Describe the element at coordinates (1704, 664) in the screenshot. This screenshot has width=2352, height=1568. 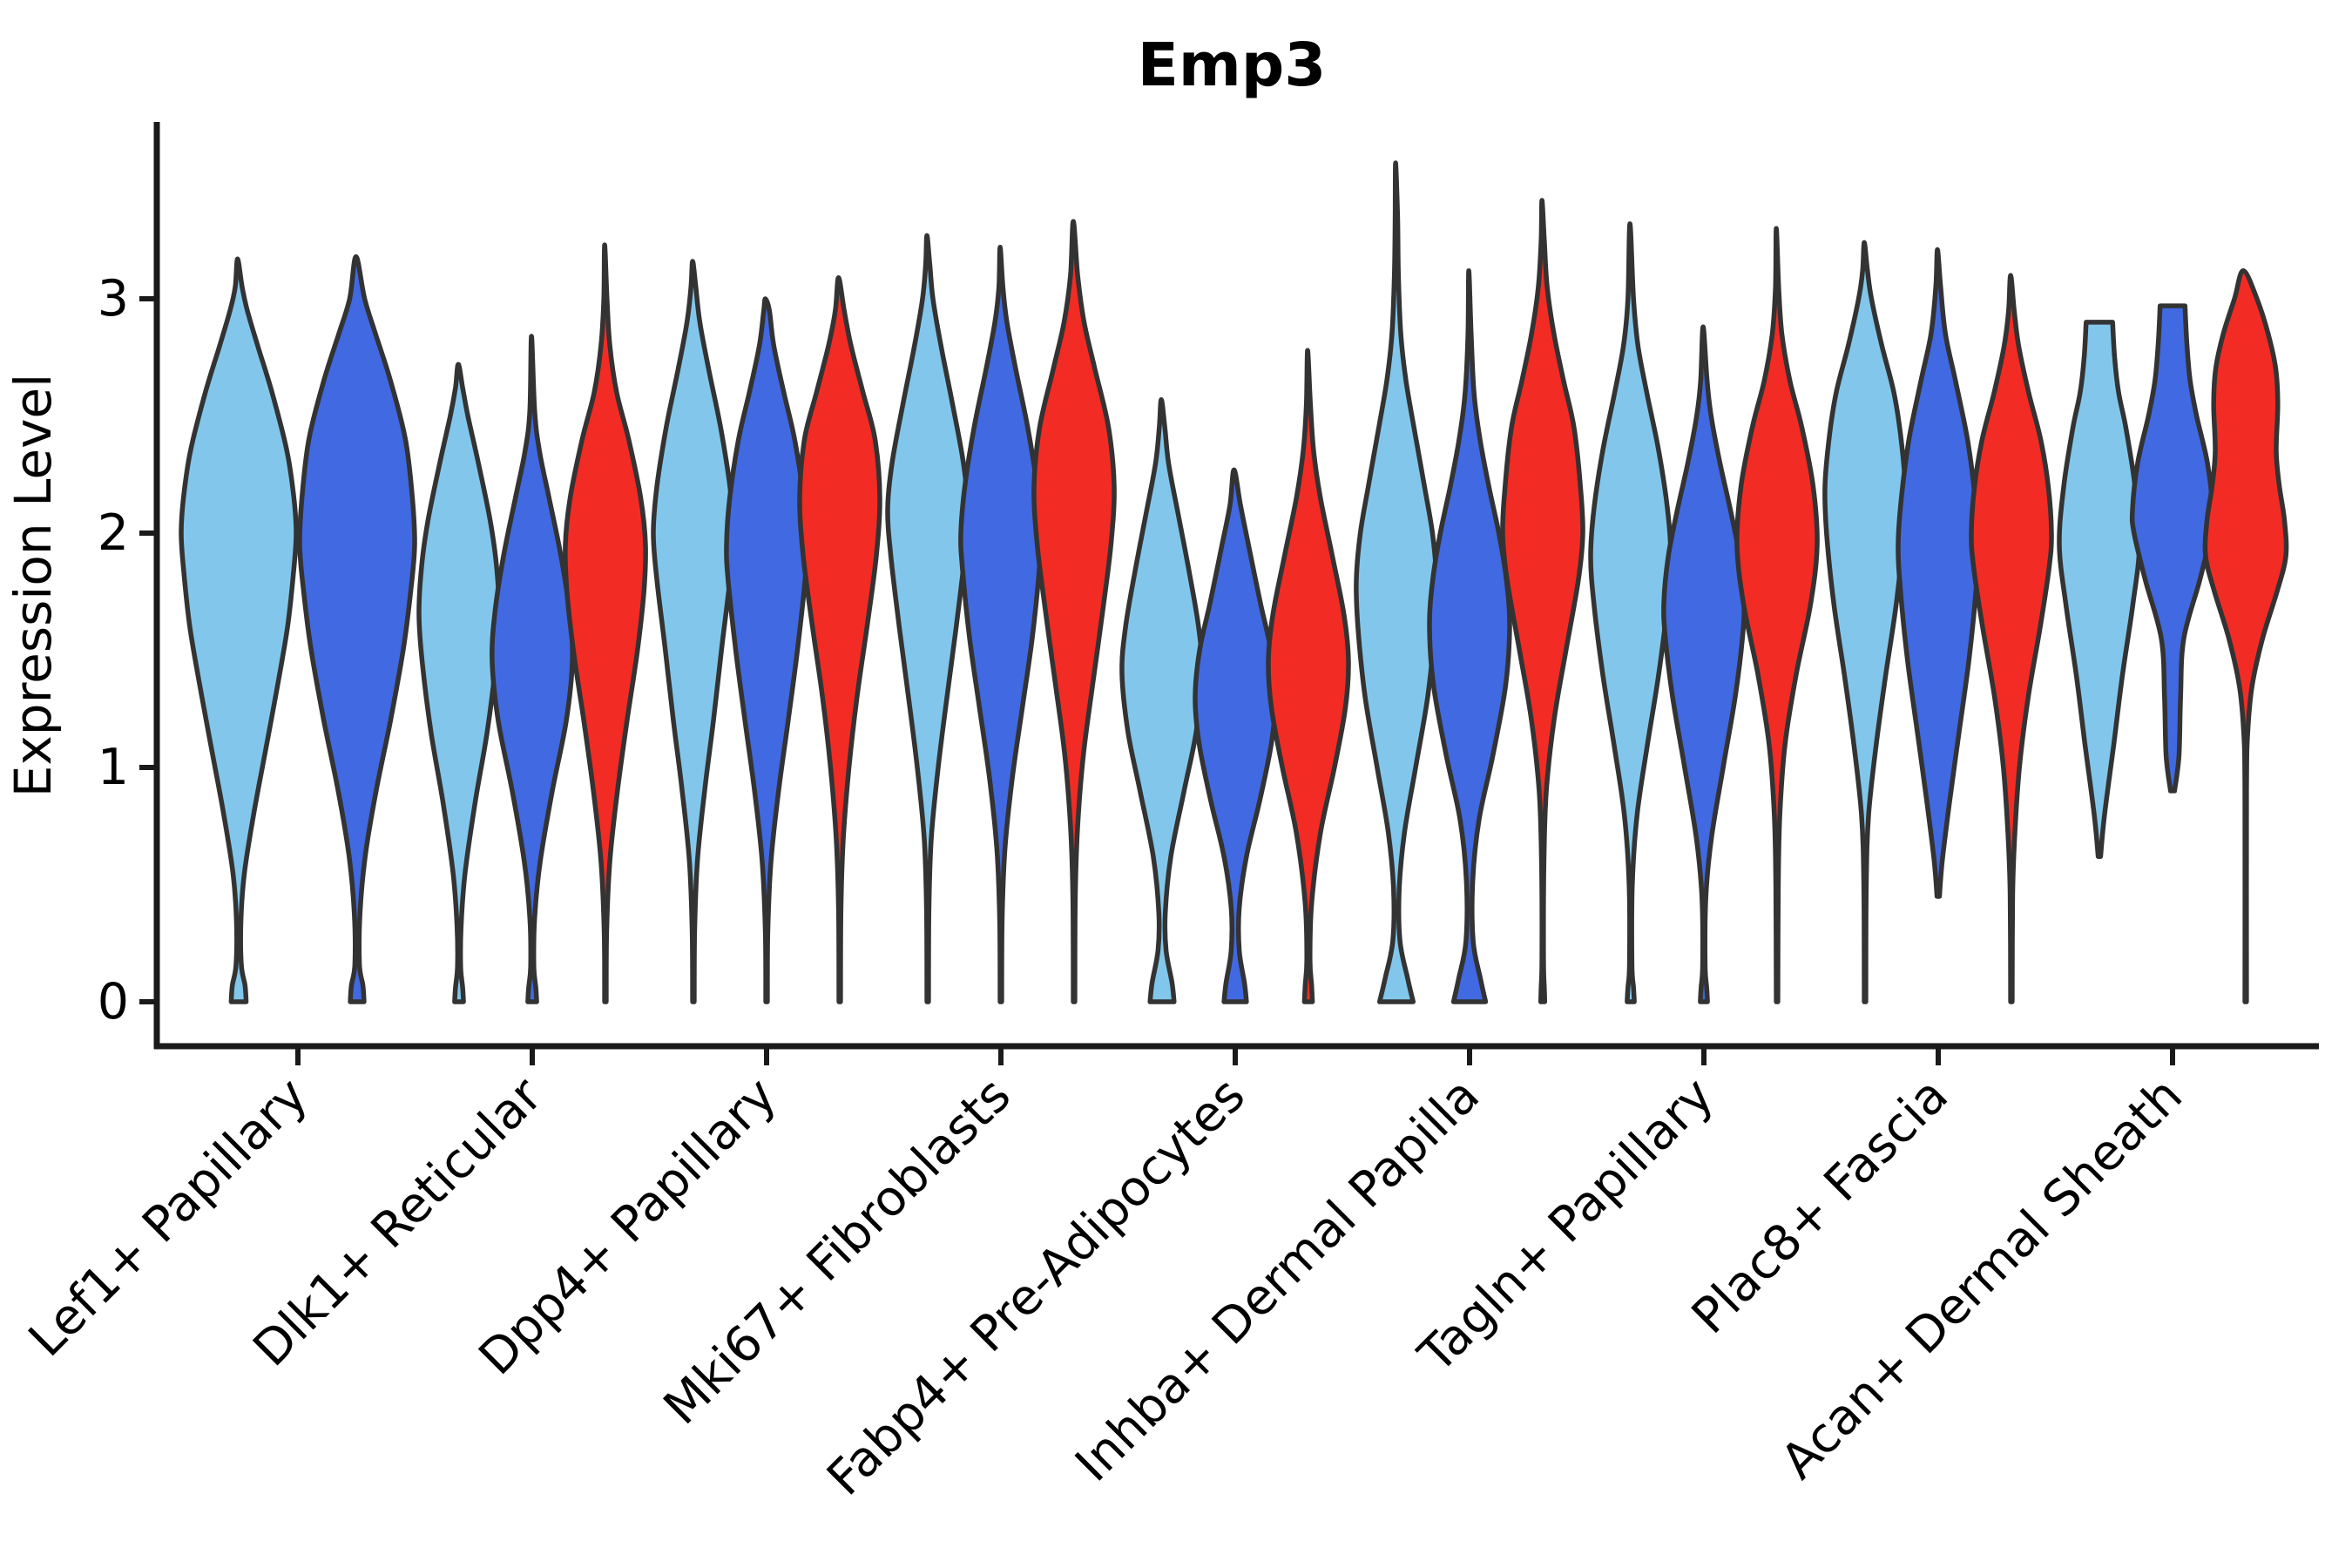
I see `violin-tagln-dark_blue` at that location.